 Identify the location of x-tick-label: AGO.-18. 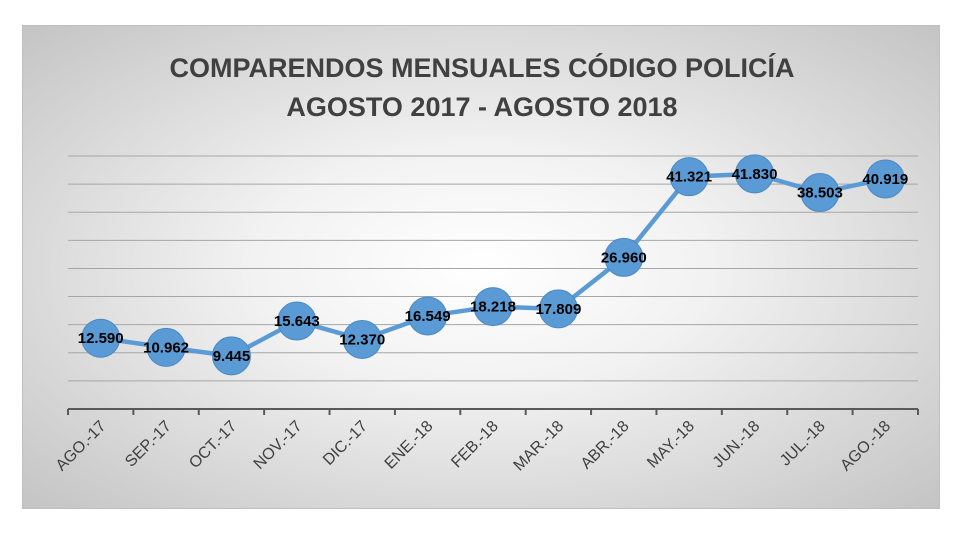
(865, 446).